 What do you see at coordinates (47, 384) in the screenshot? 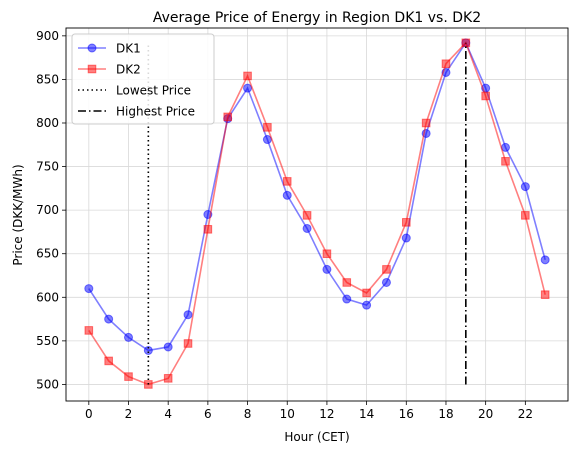
I see `y-tick-label: 500` at bounding box center [47, 384].